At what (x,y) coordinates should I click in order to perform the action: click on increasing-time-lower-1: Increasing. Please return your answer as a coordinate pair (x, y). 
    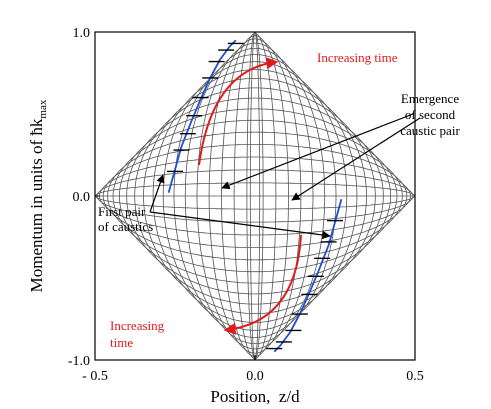
    Looking at the image, I should click on (137, 325).